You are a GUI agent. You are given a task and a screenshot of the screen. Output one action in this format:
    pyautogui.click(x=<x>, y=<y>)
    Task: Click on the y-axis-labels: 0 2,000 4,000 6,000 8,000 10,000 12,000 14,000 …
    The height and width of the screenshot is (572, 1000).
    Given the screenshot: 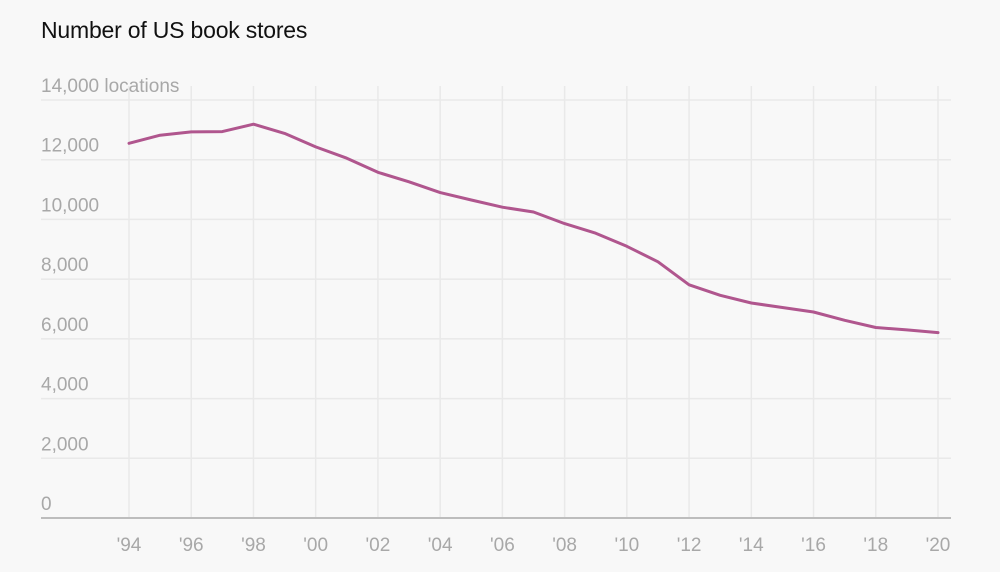 What is the action you would take?
    pyautogui.click(x=110, y=295)
    